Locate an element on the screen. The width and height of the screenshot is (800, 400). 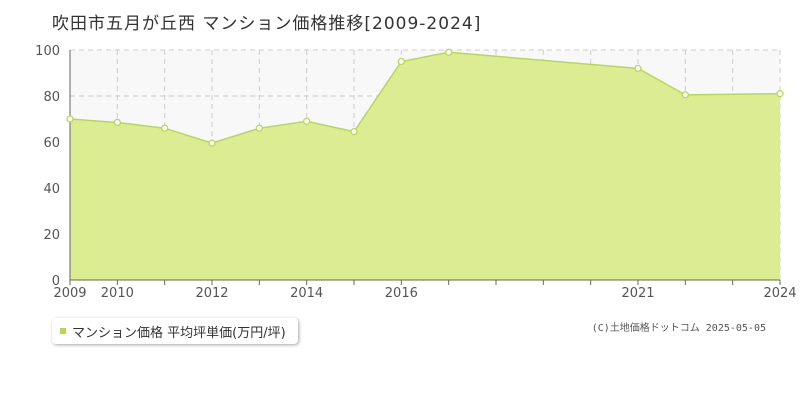
y-tick-label: 60 is located at coordinates (51, 143).